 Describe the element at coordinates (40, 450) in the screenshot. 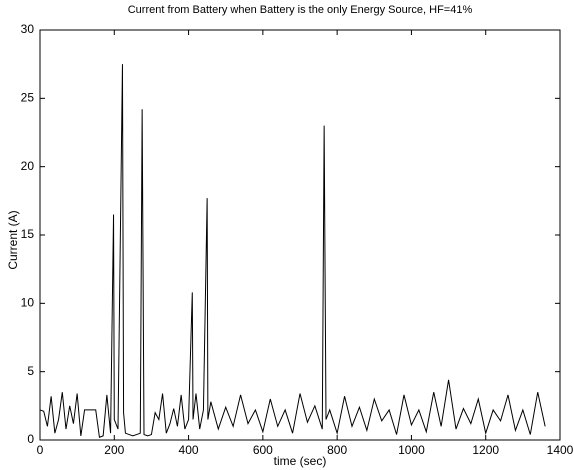

I see `x-tick-label: 0` at that location.